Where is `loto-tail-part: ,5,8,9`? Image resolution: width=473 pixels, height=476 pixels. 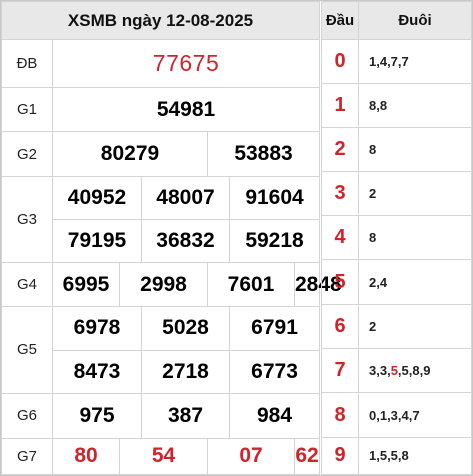 loto-tail-part: ,5,8,9 is located at coordinates (414, 371).